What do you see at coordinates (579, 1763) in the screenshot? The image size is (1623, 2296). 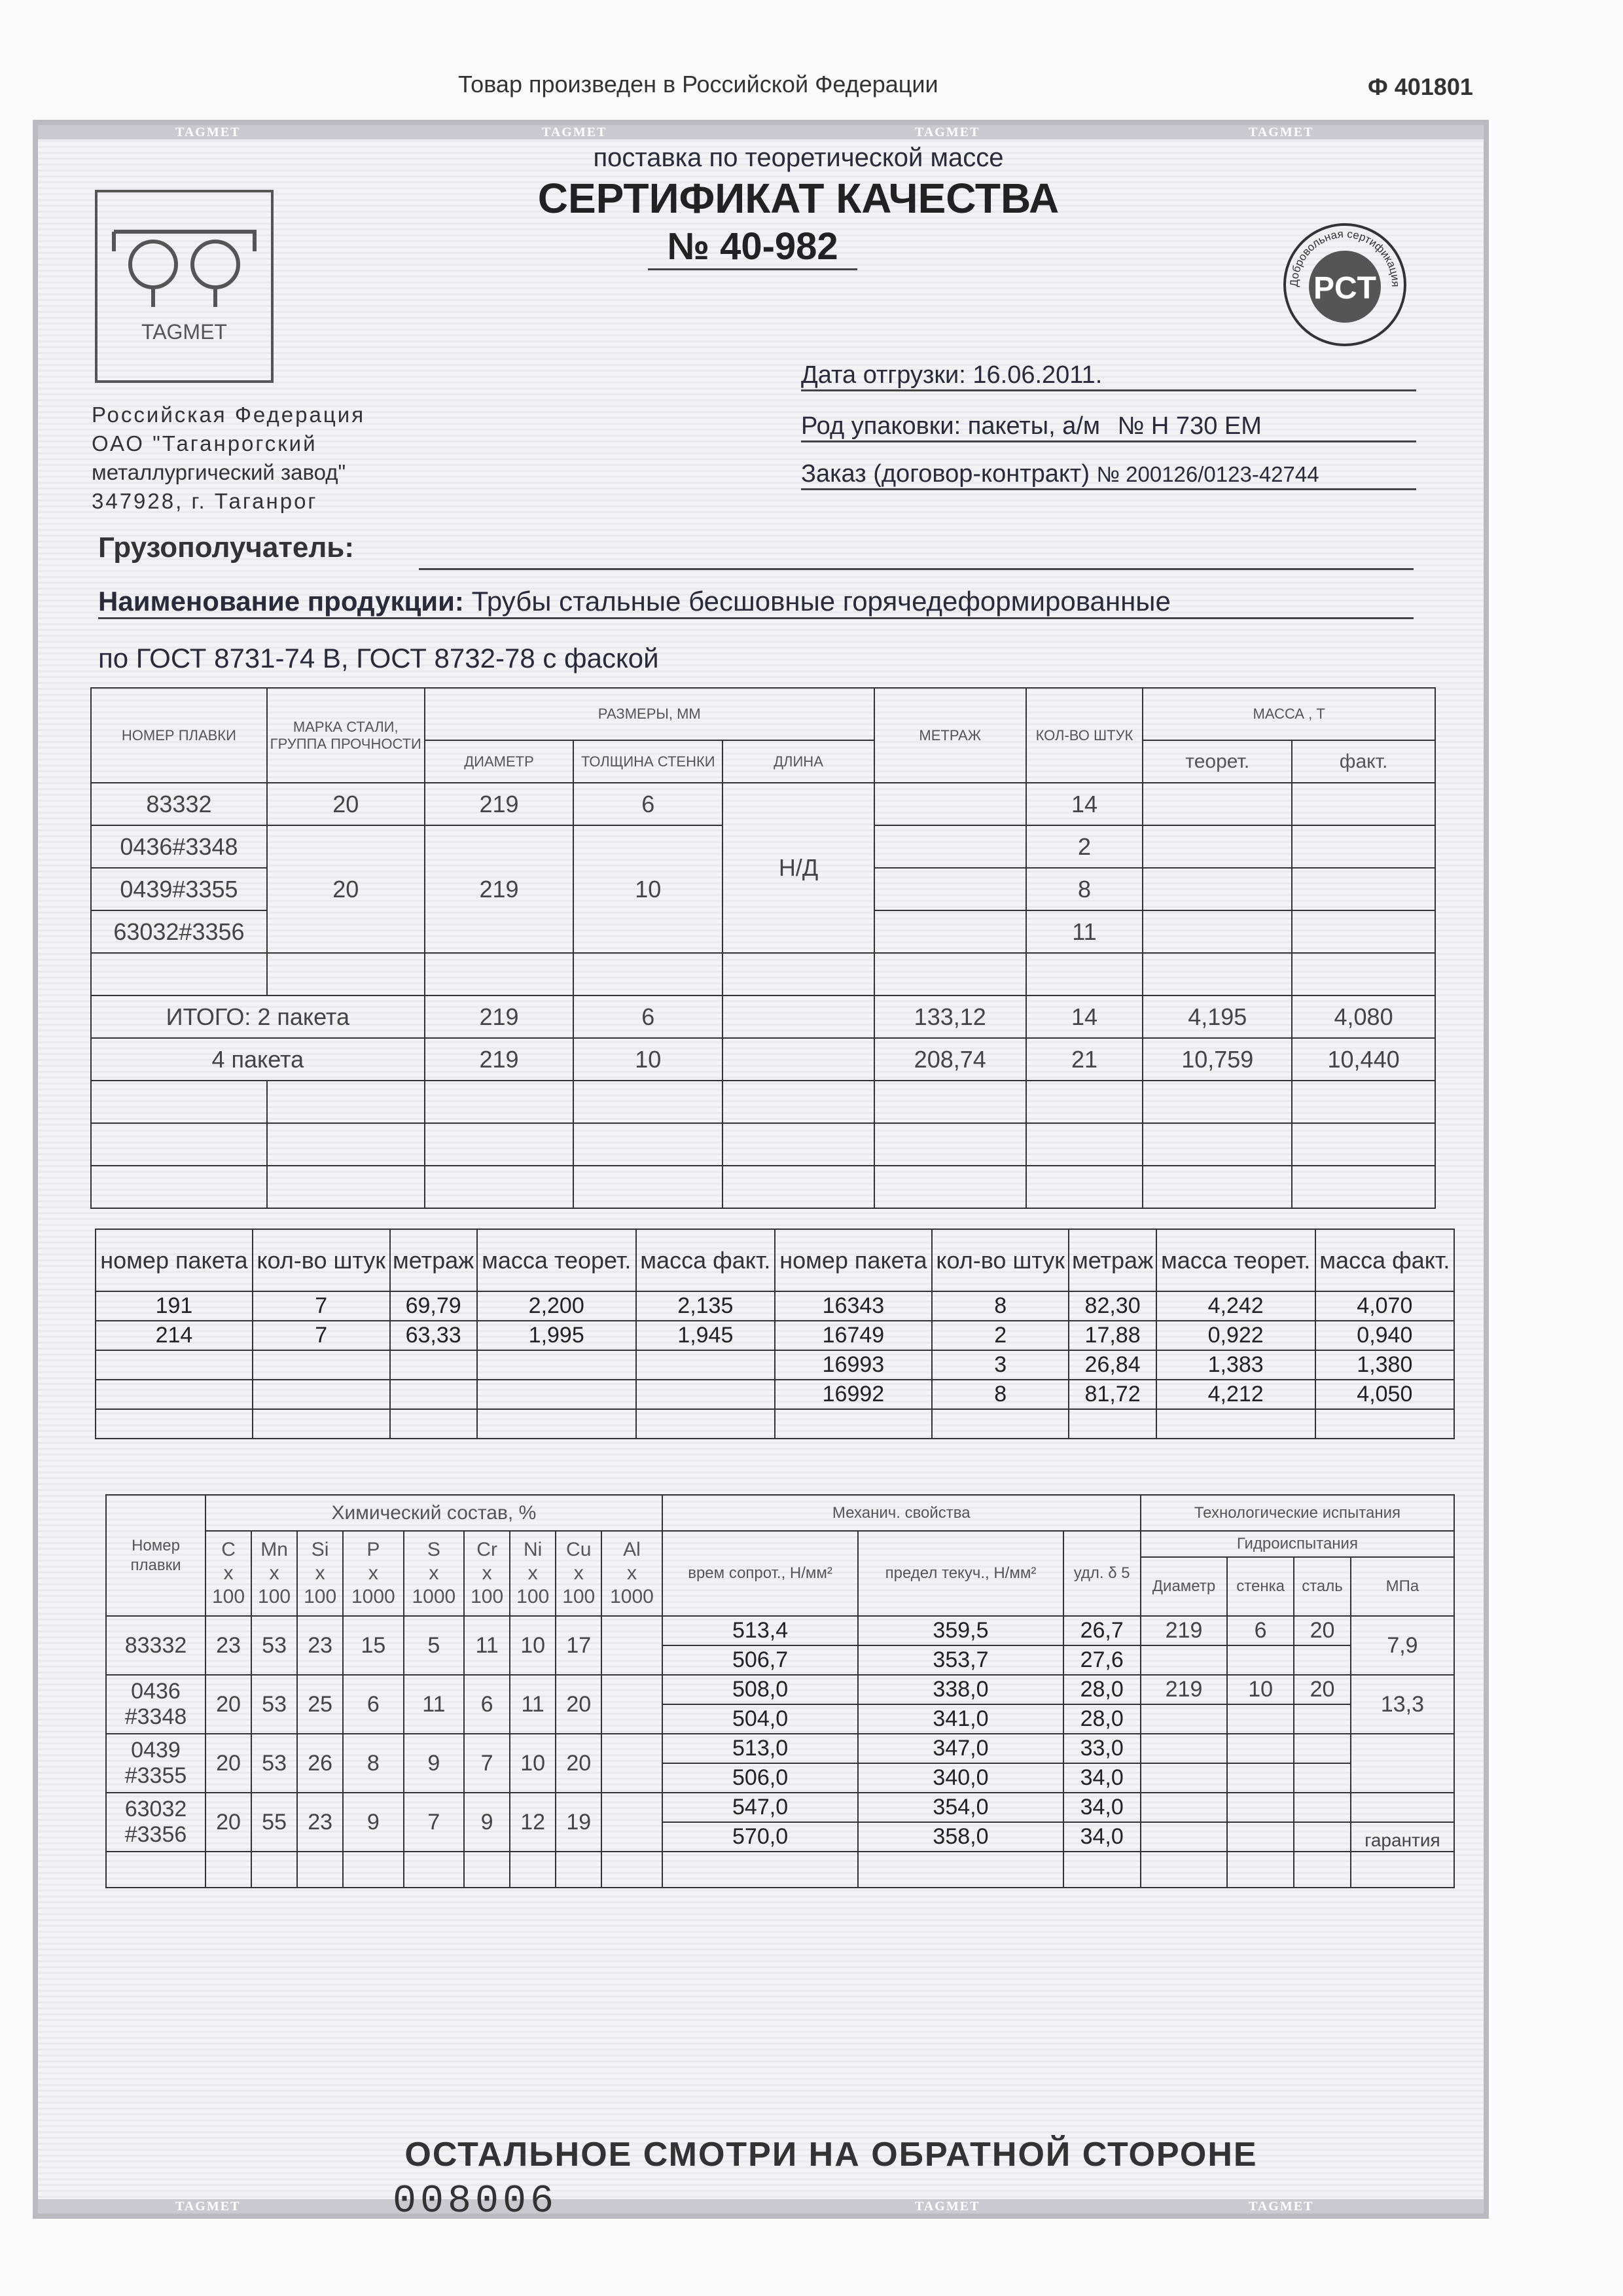 I see `chem-cell: 20` at bounding box center [579, 1763].